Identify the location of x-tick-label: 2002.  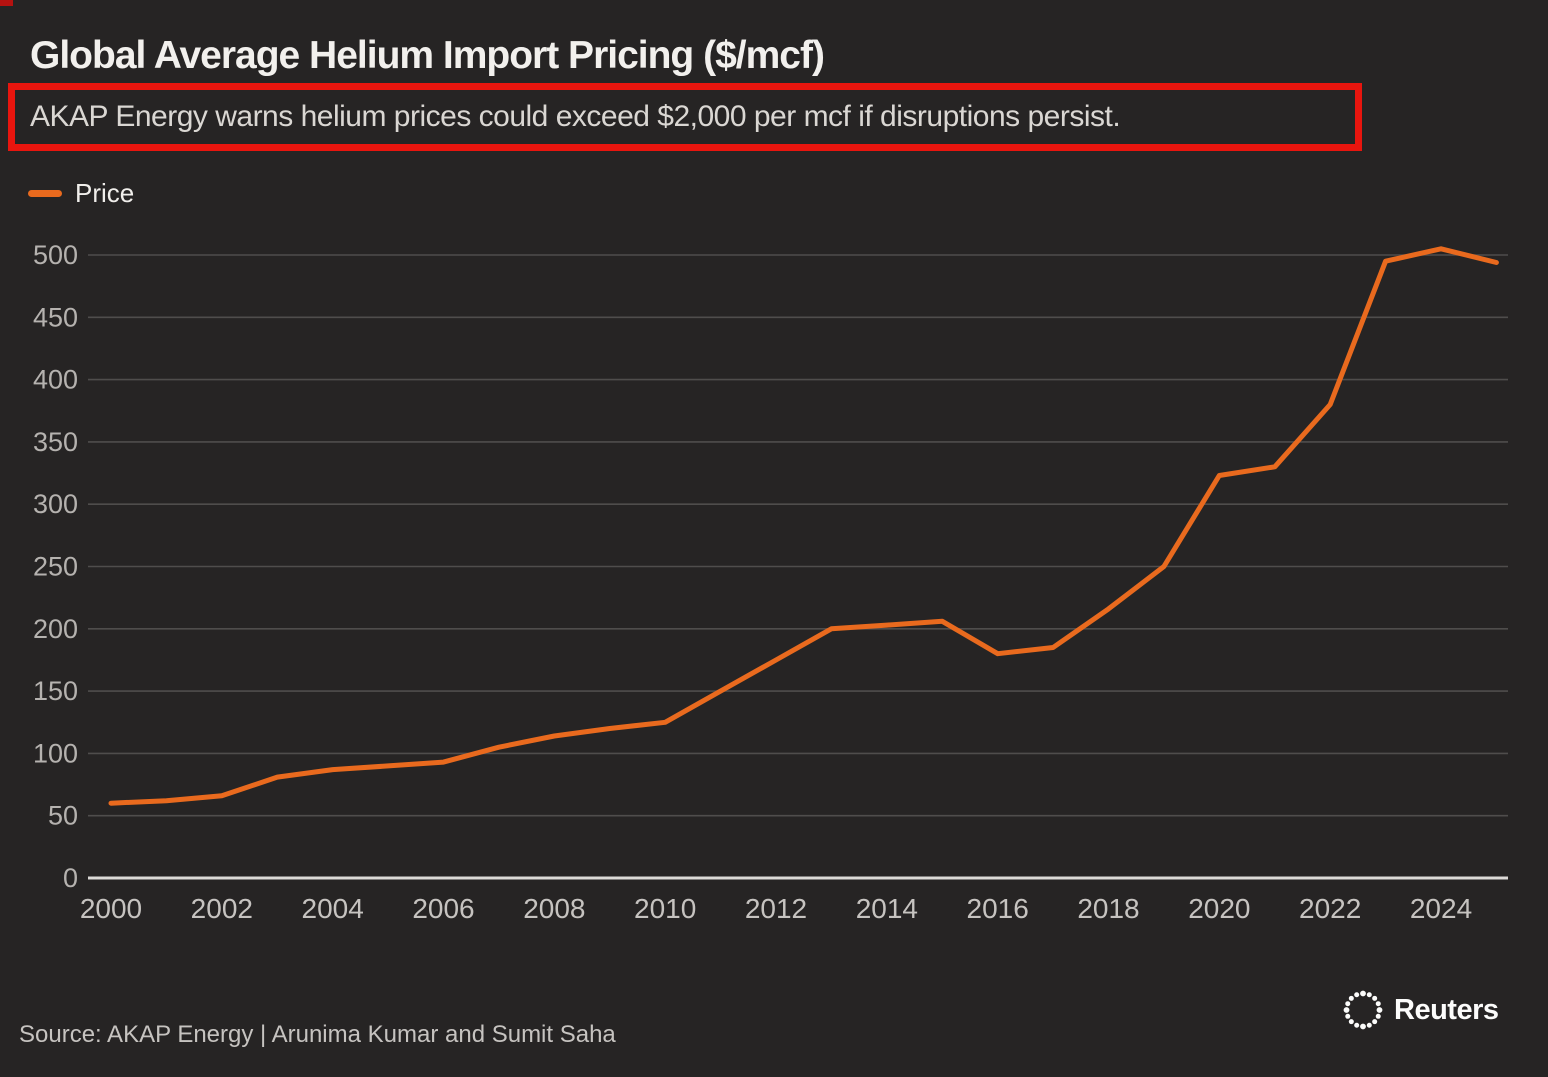
(222, 908).